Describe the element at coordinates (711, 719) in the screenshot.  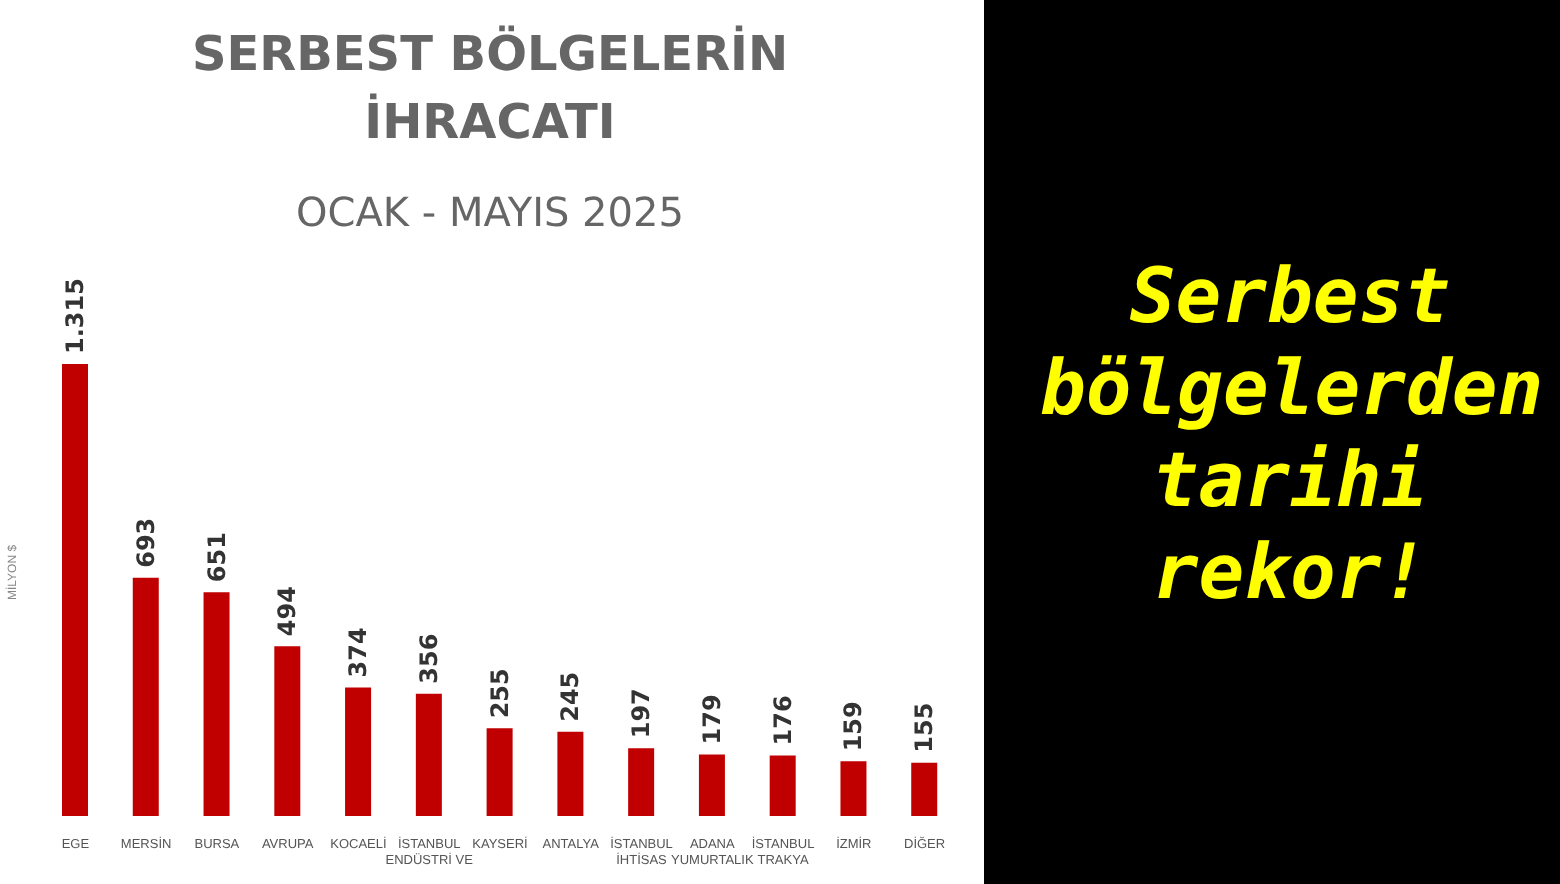
I see `data-label: 179` at that location.